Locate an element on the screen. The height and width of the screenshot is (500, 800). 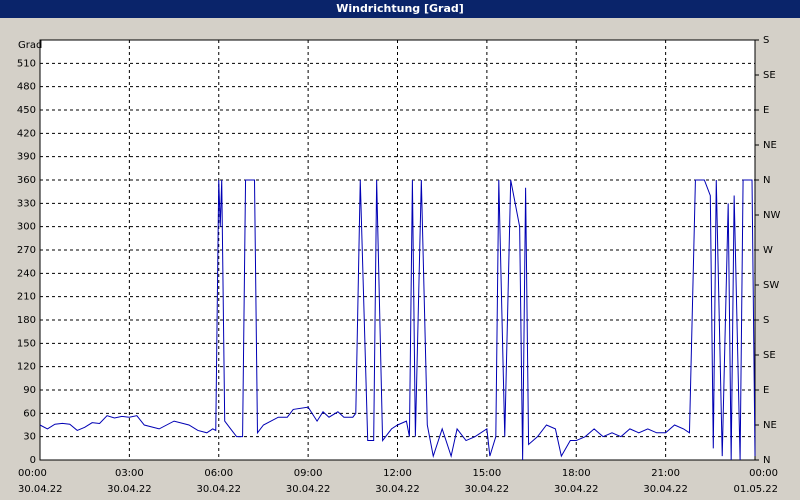
x-tick-date: 01.05.22 is located at coordinates (755, 489).